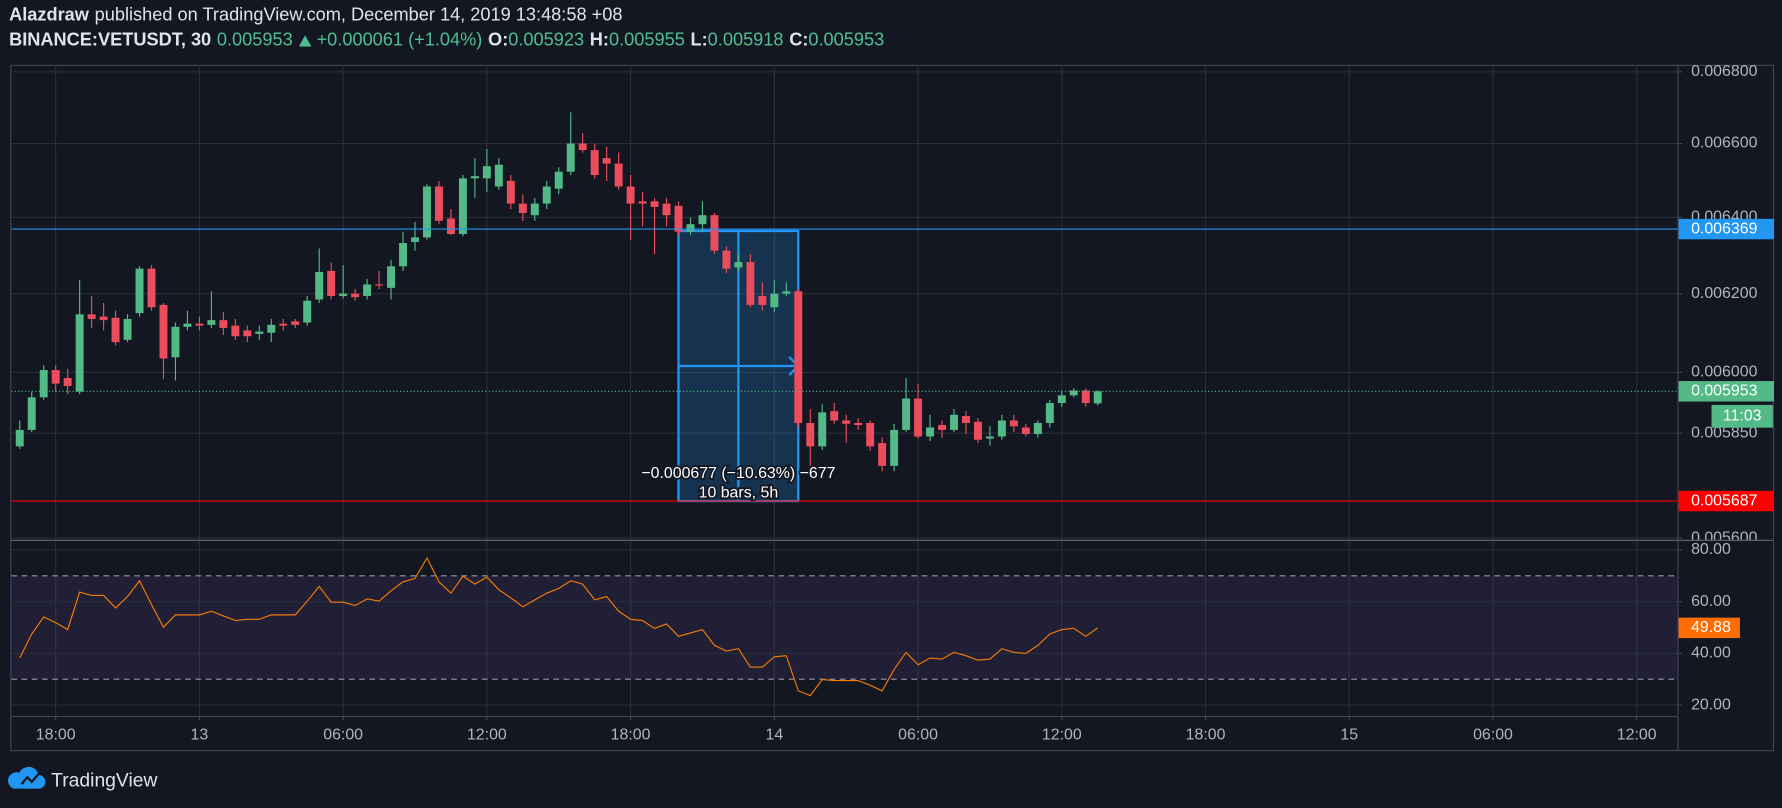 The image size is (1782, 808). I want to click on ohlc-value: 0.005923, so click(546, 40).